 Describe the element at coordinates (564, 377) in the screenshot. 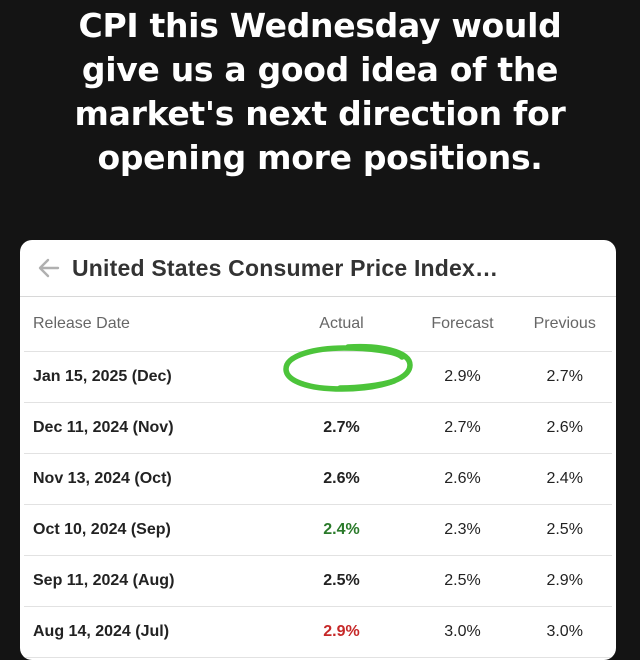

I see `previous-cell: 2.7%` at that location.